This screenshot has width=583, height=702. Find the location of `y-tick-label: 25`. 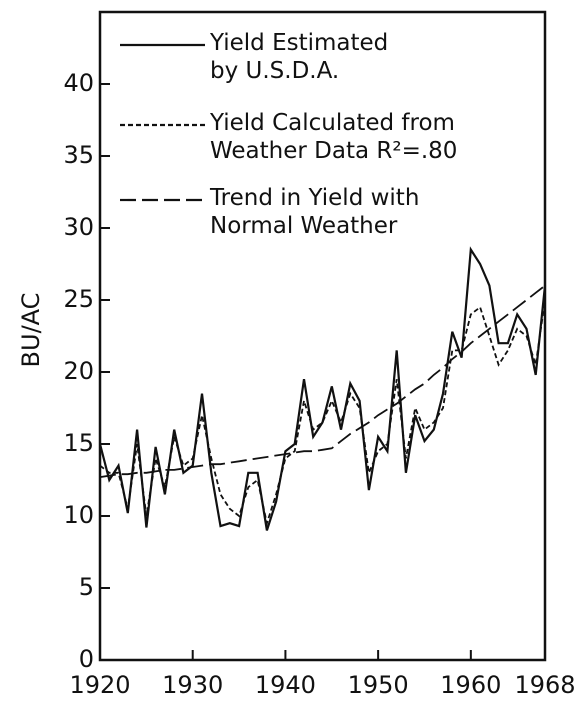

y-tick-label: 25 is located at coordinates (78, 299).